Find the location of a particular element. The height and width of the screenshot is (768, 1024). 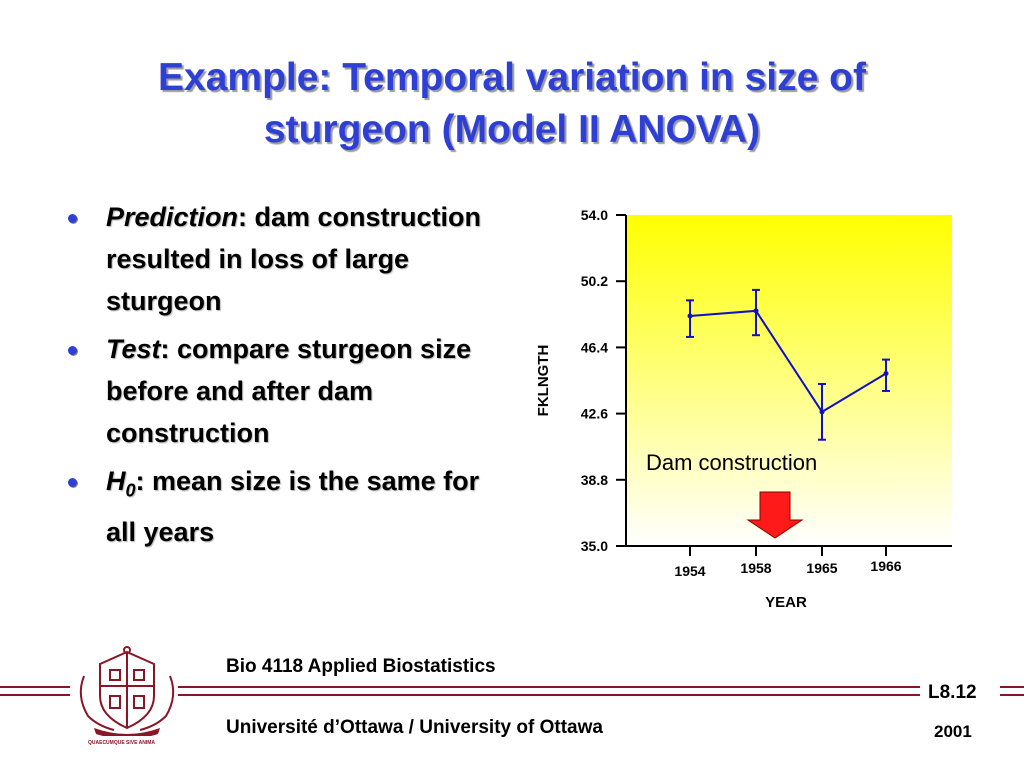

y-tick-label: 46.4 is located at coordinates (594, 347).